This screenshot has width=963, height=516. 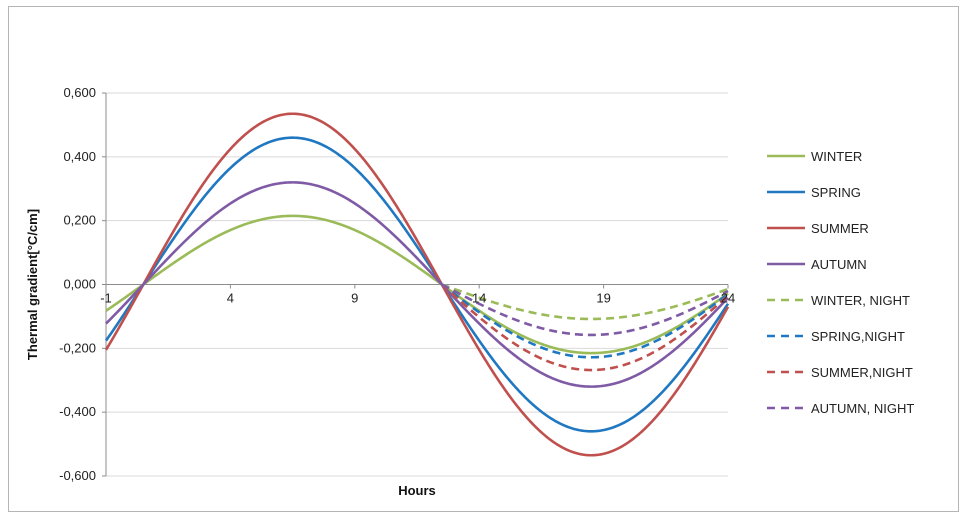 I want to click on y-tick-label: 0,200, so click(x=79, y=220).